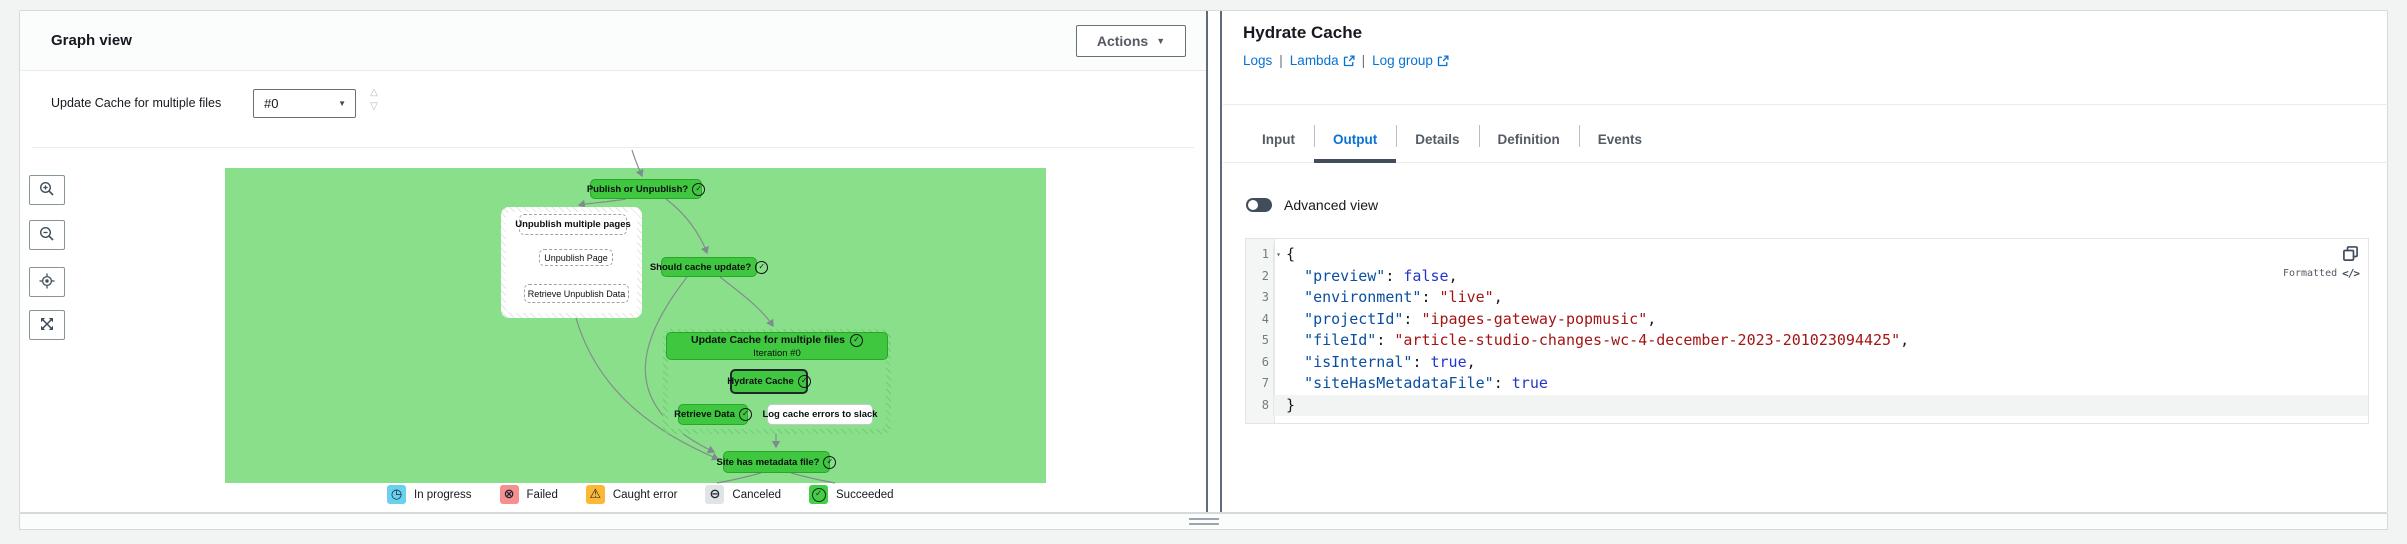 The height and width of the screenshot is (544, 2407). Describe the element at coordinates (595, 494) in the screenshot. I see `warning-icon: ⚠` at that location.